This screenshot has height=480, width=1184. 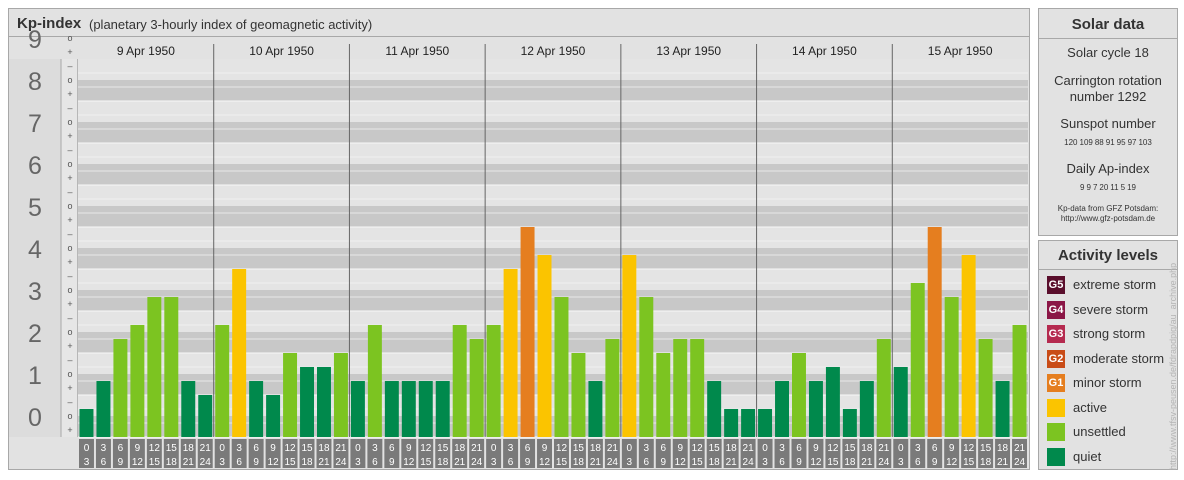 What do you see at coordinates (647, 462) in the screenshot?
I see `interval-end-label: 6` at bounding box center [647, 462].